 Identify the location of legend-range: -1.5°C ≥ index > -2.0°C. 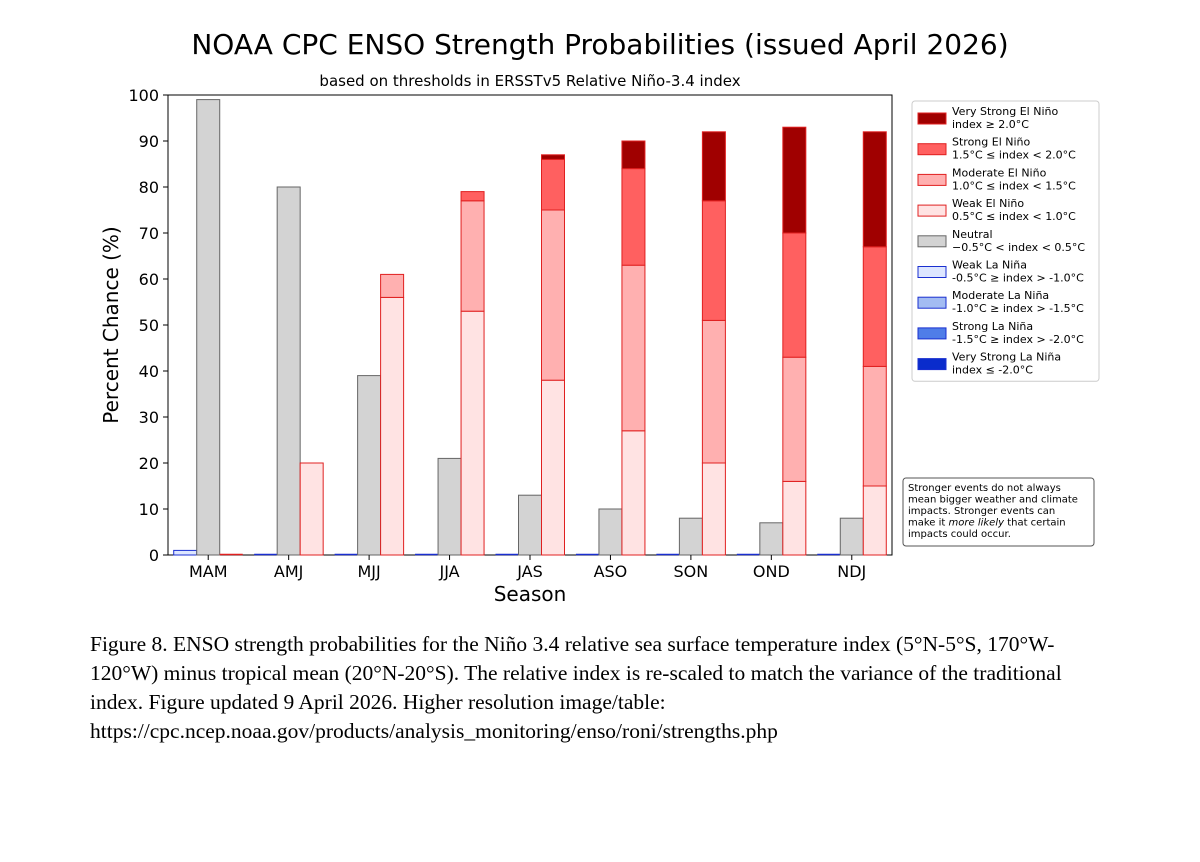
(1018, 339).